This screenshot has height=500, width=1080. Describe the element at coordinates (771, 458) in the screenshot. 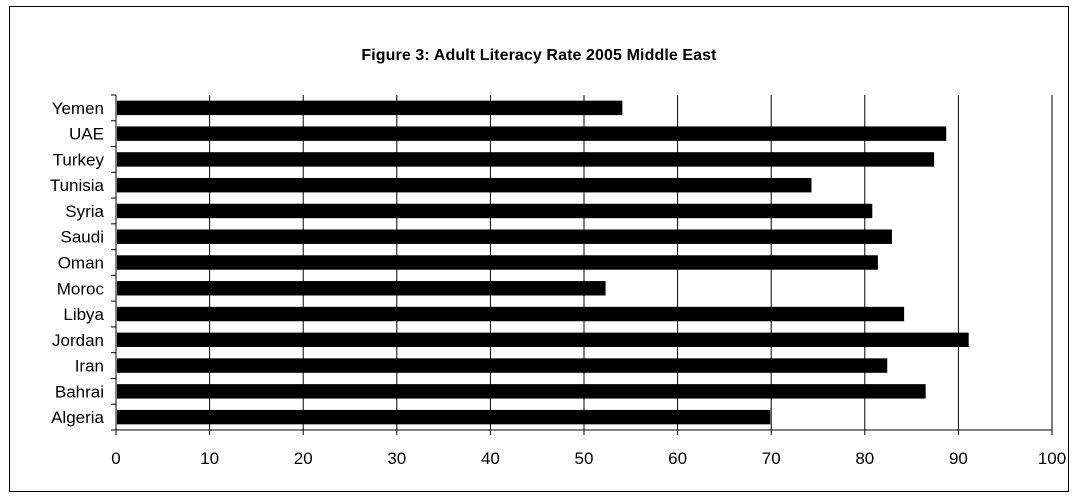

I see `x-tick-label-70: 70` at that location.